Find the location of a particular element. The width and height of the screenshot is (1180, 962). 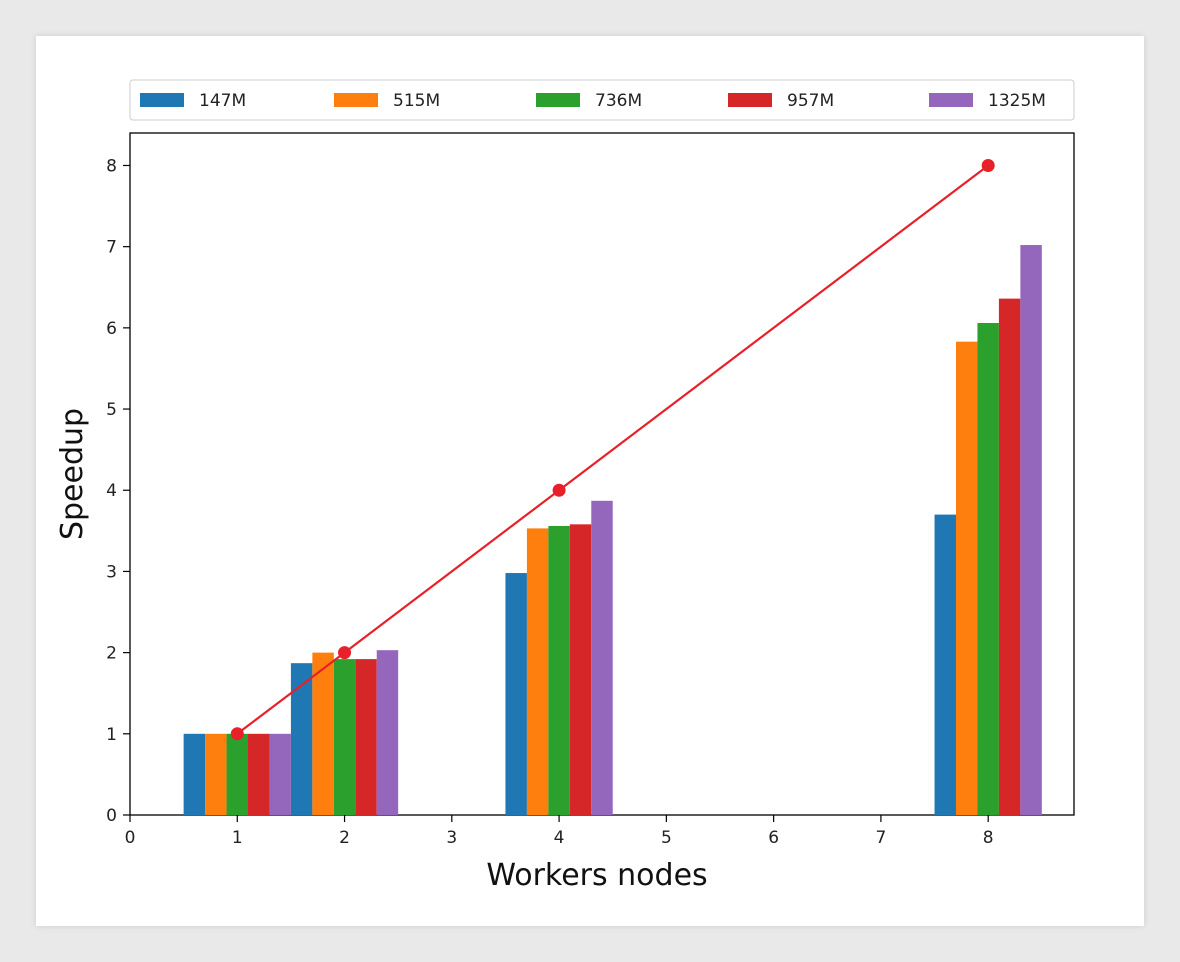

legend-swatch-957M is located at coordinates (750, 100).